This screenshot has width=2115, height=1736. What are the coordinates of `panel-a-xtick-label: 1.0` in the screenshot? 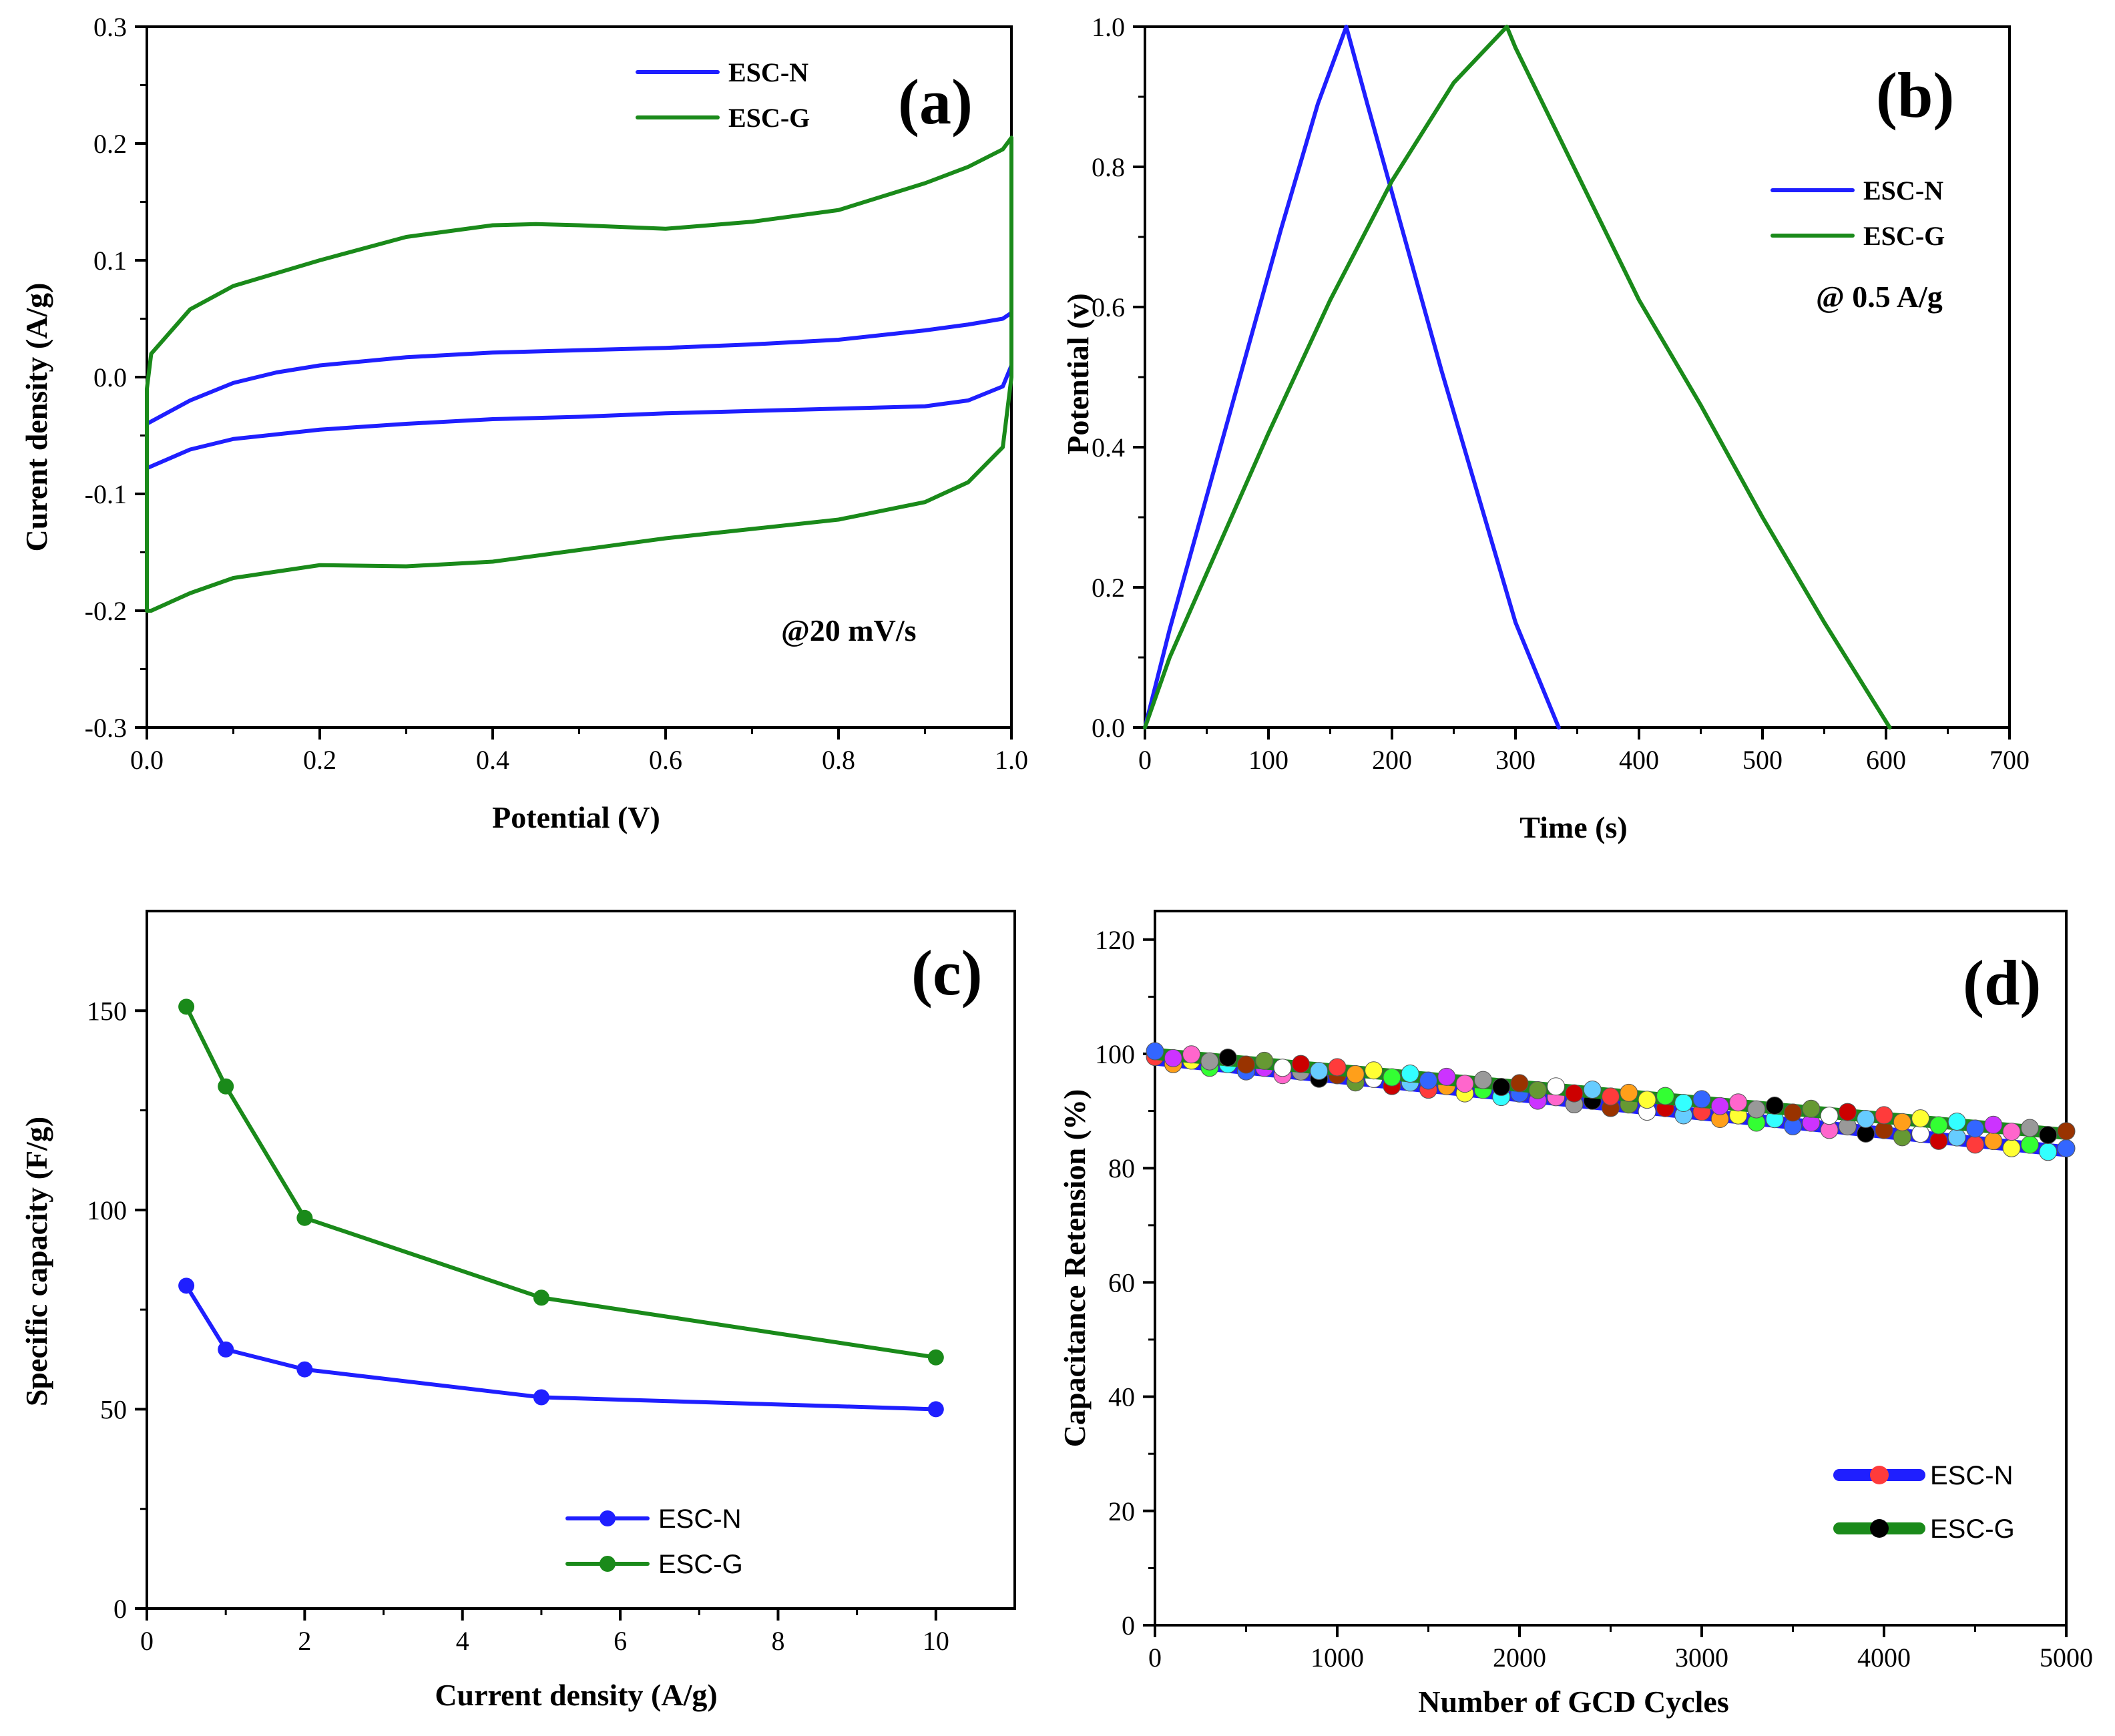 It's located at (1011, 760).